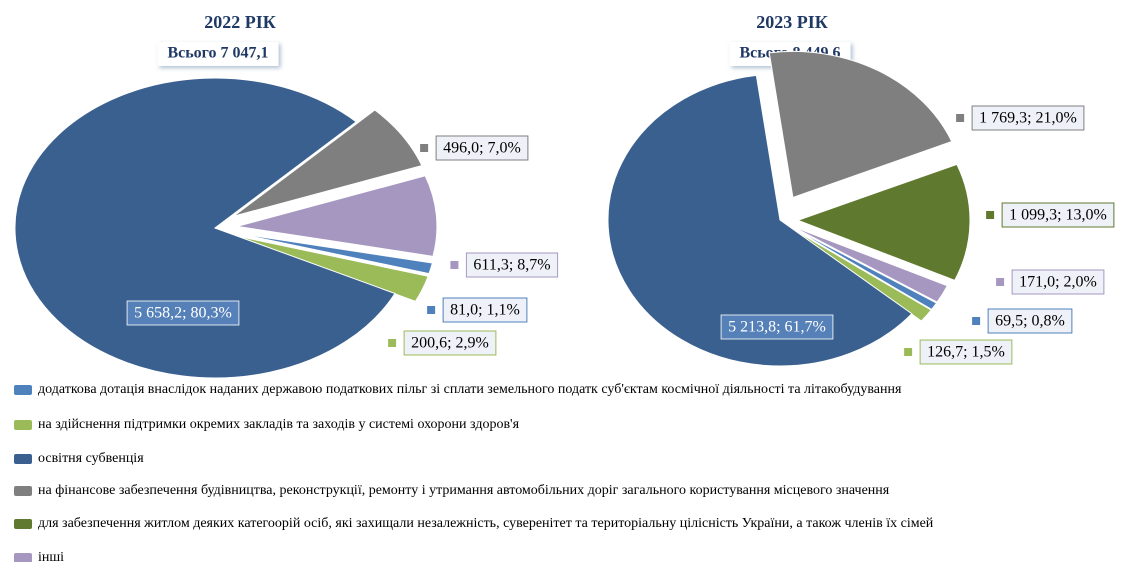 Image resolution: width=1136 pixels, height=562 pixels. What do you see at coordinates (240, 22) in the screenshot?
I see `chart-title: 2022 РІК` at bounding box center [240, 22].